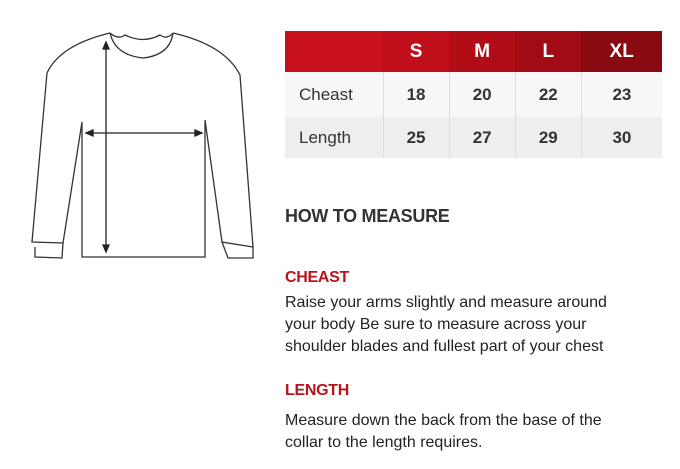 Image resolution: width=680 pixels, height=469 pixels. What do you see at coordinates (144, 133) in the screenshot?
I see `chest-arrow` at bounding box center [144, 133].